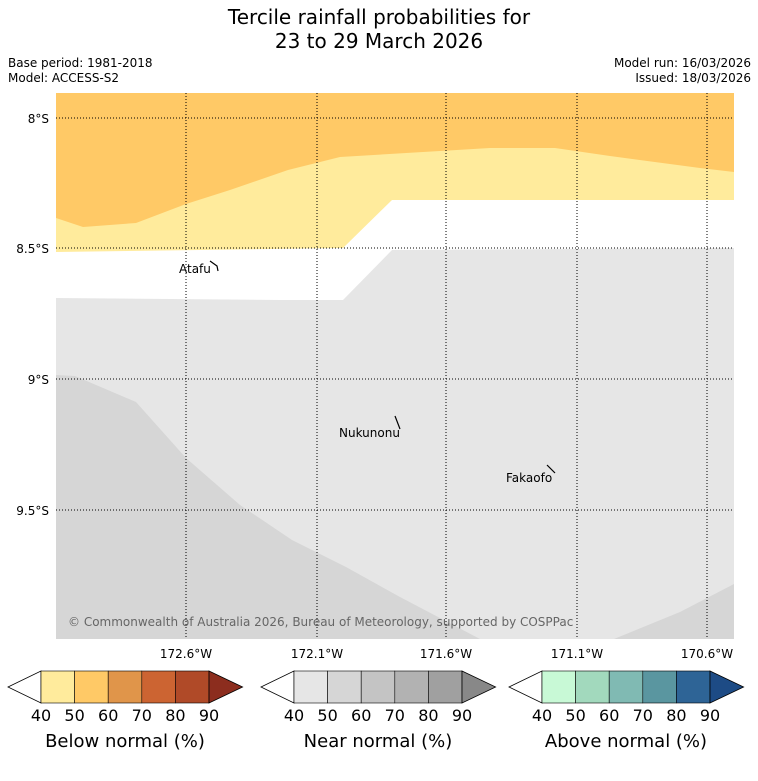  What do you see at coordinates (397, 422) in the screenshot?
I see `nukunonu-atoll` at bounding box center [397, 422].